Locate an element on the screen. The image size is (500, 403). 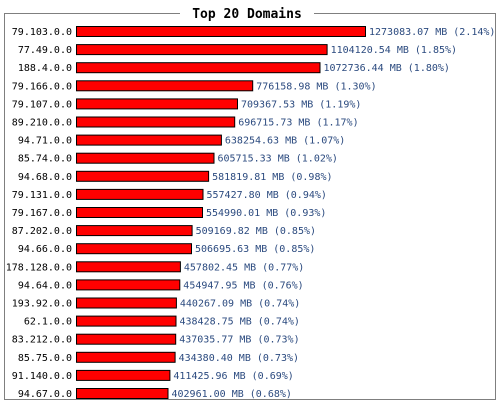
value-label: 457802.45 MB (0.77%) is located at coordinates (244, 267).